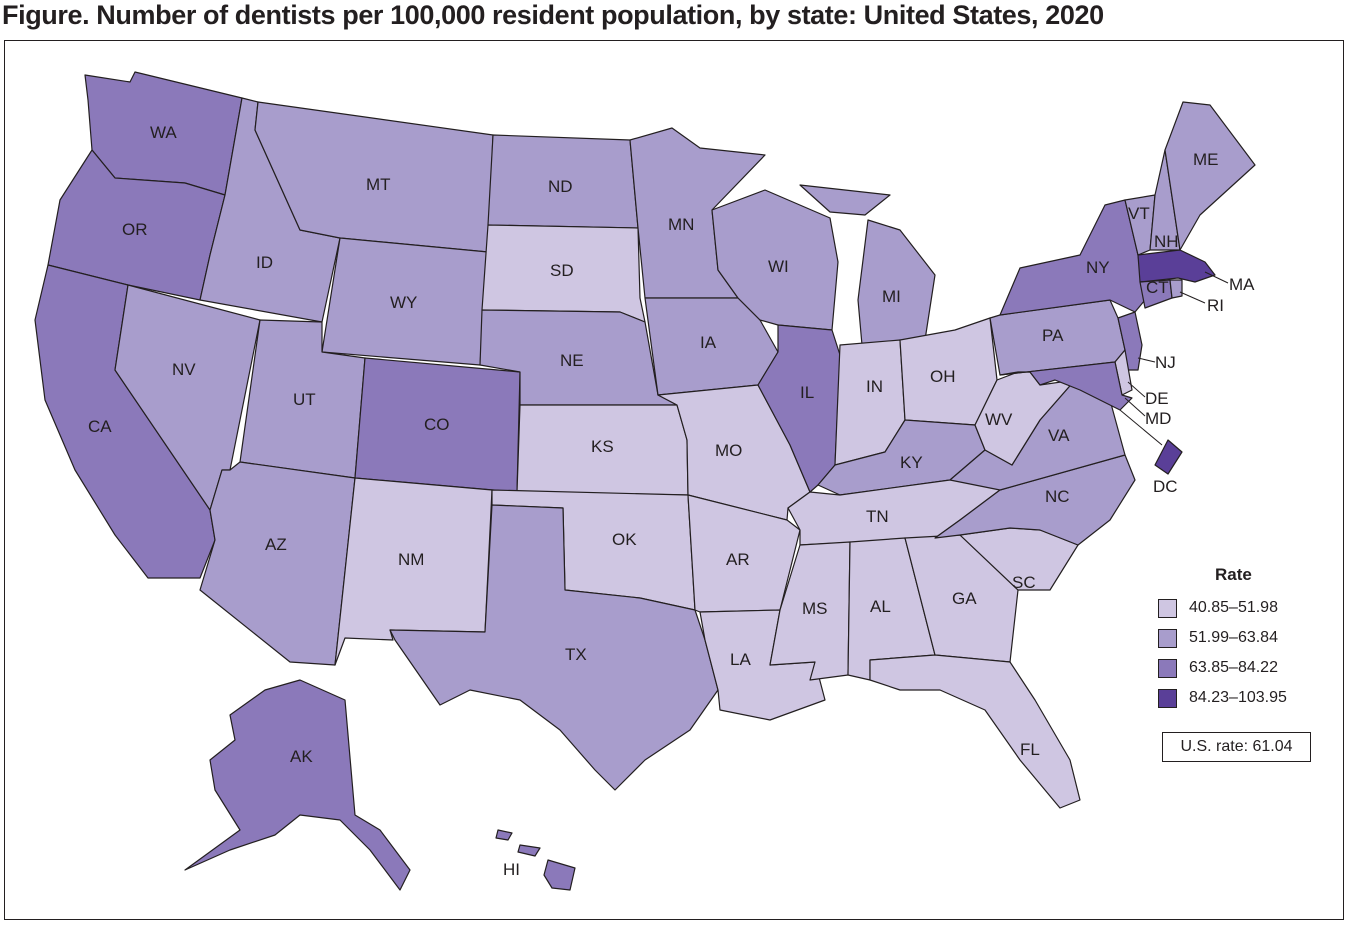 The width and height of the screenshot is (1350, 929). I want to click on label-DE: DE, so click(1157, 398).